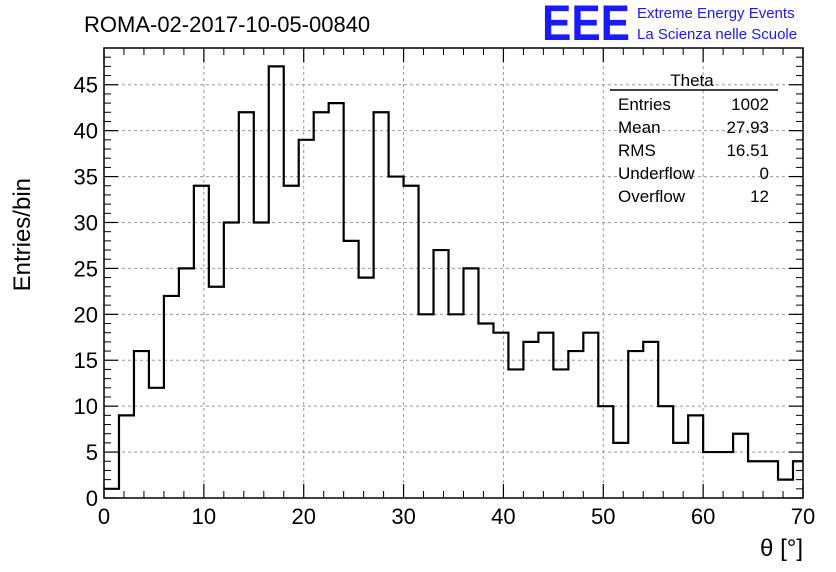 This screenshot has width=836, height=572. Describe the element at coordinates (104, 516) in the screenshot. I see `x-tick-label: 0` at that location.